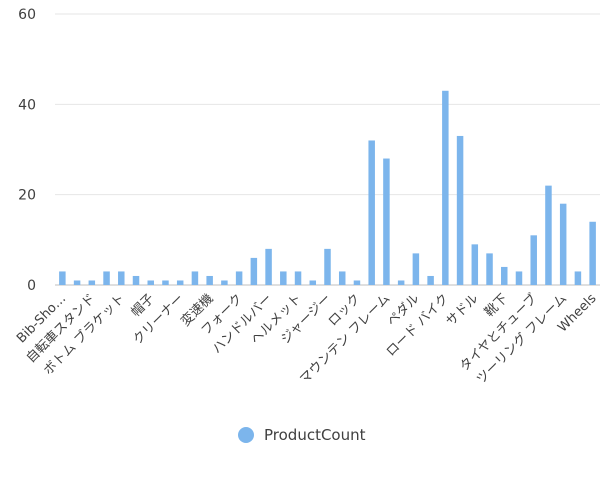 The image size is (612, 481). Describe the element at coordinates (27, 105) in the screenshot. I see `y-tick-label: 40` at that location.